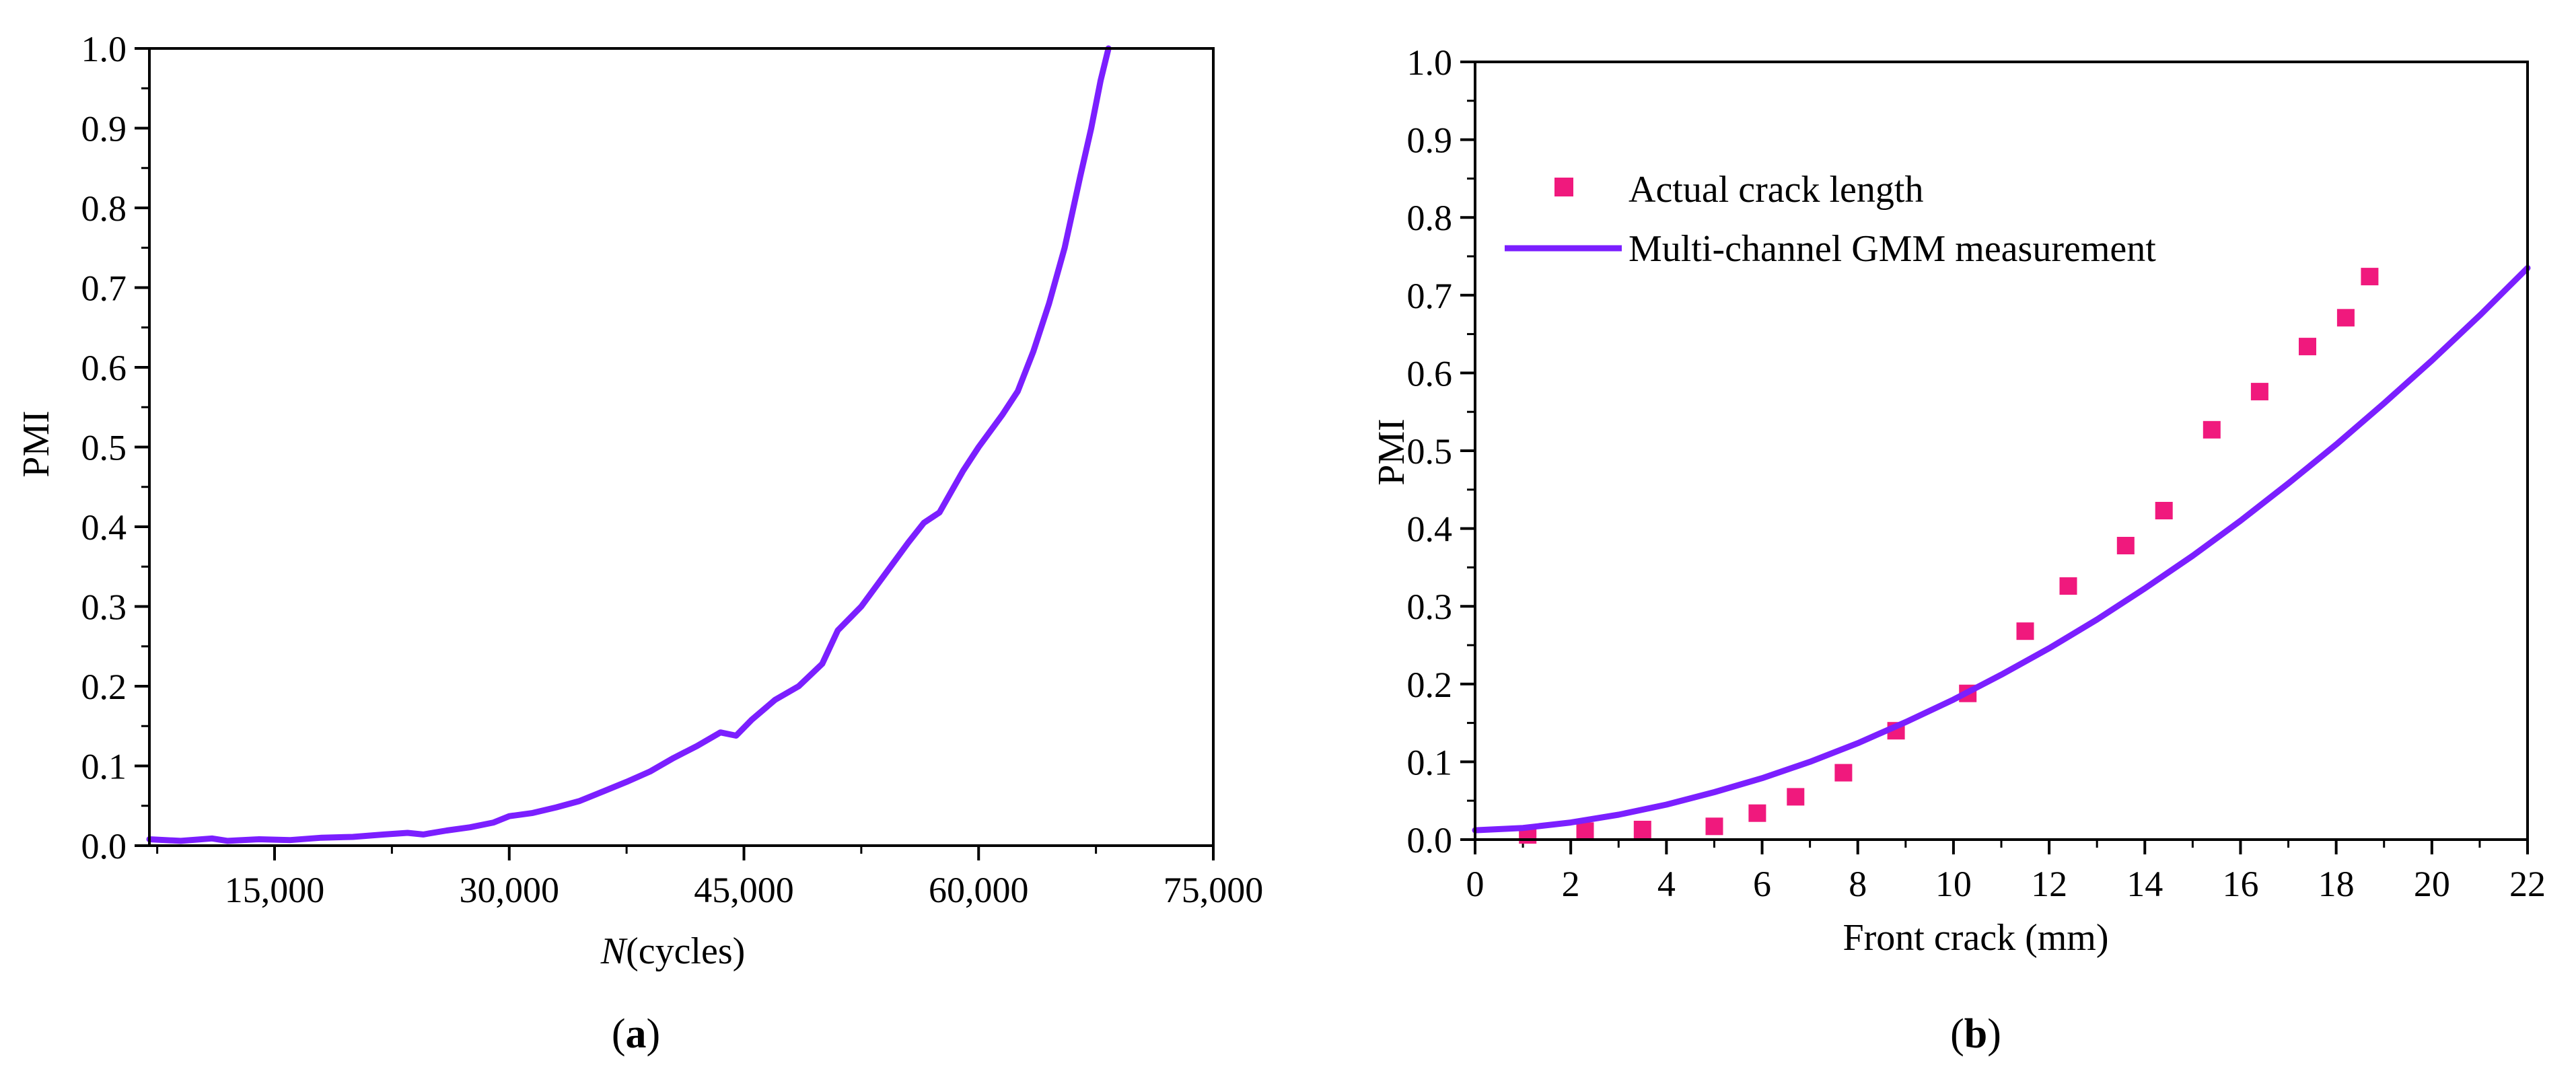 Image resolution: width=2576 pixels, height=1069 pixels. I want to click on x-tick-label: 20, so click(2432, 884).